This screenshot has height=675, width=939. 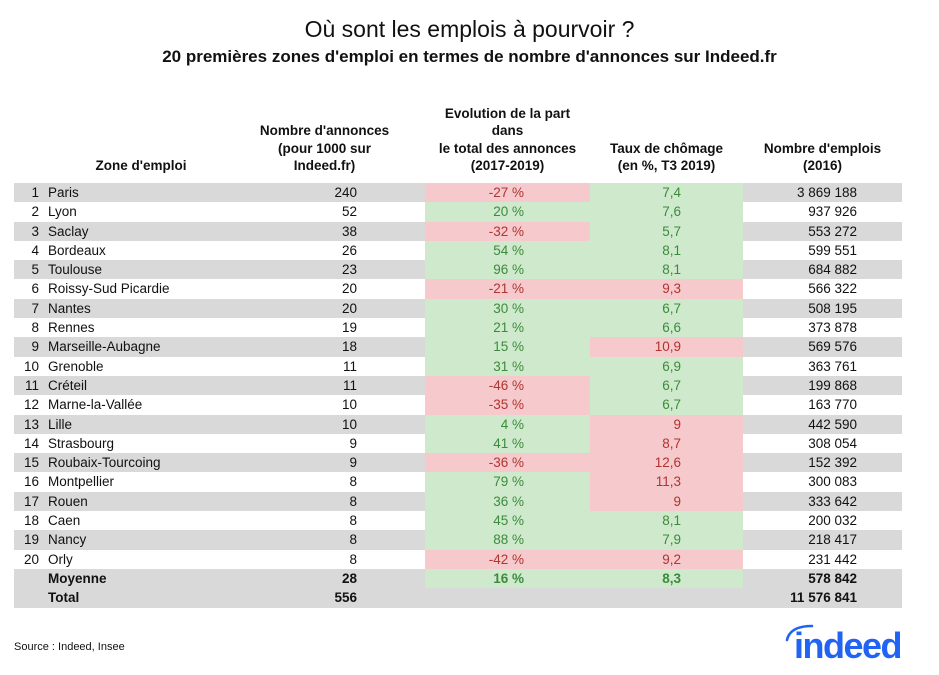 What do you see at coordinates (507, 443) in the screenshot?
I see `evolution-cell: 41 %` at bounding box center [507, 443].